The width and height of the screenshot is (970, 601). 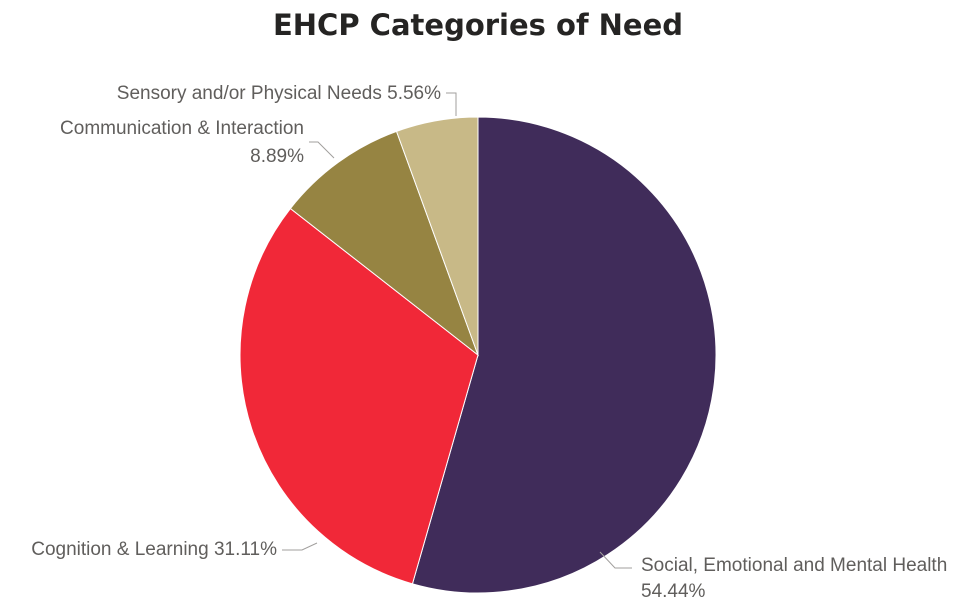 What do you see at coordinates (322, 150) in the screenshot?
I see `leader-line-communication-interaction` at bounding box center [322, 150].